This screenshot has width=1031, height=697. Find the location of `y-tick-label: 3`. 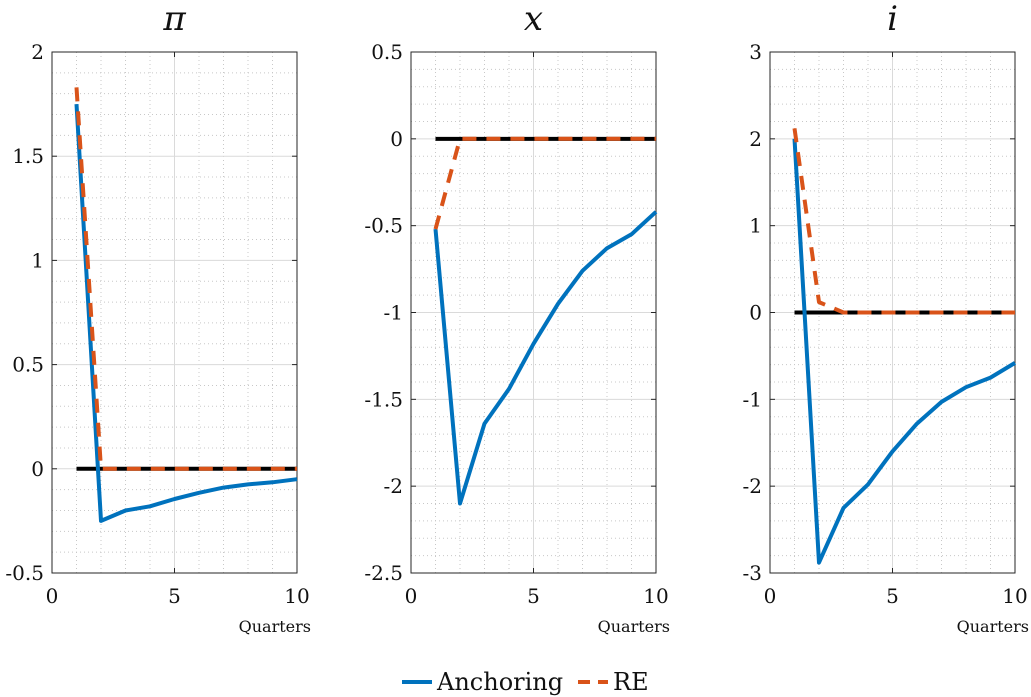

y-tick-label: 3 is located at coordinates (755, 52).